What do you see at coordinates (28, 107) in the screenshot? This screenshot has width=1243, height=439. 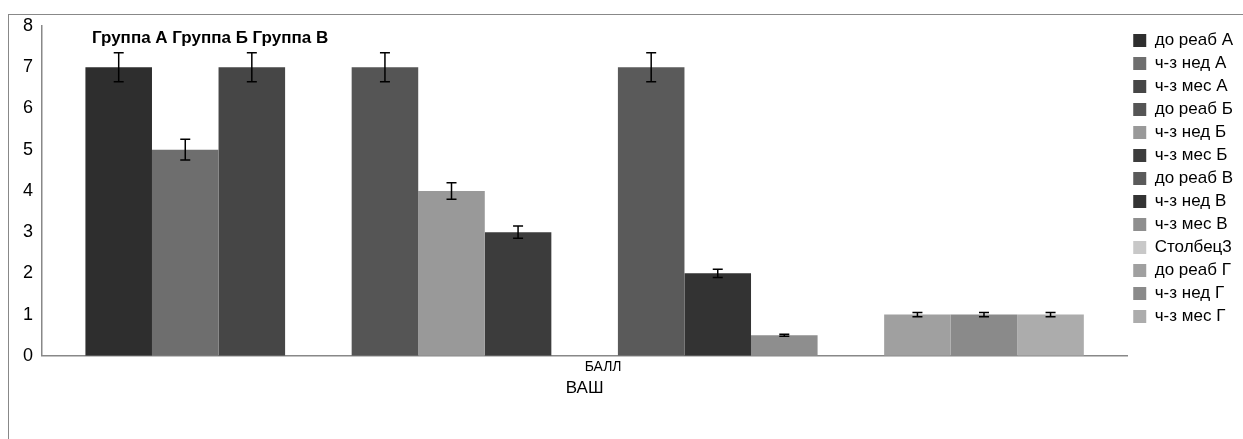 I see `y-tick-label: 6` at bounding box center [28, 107].